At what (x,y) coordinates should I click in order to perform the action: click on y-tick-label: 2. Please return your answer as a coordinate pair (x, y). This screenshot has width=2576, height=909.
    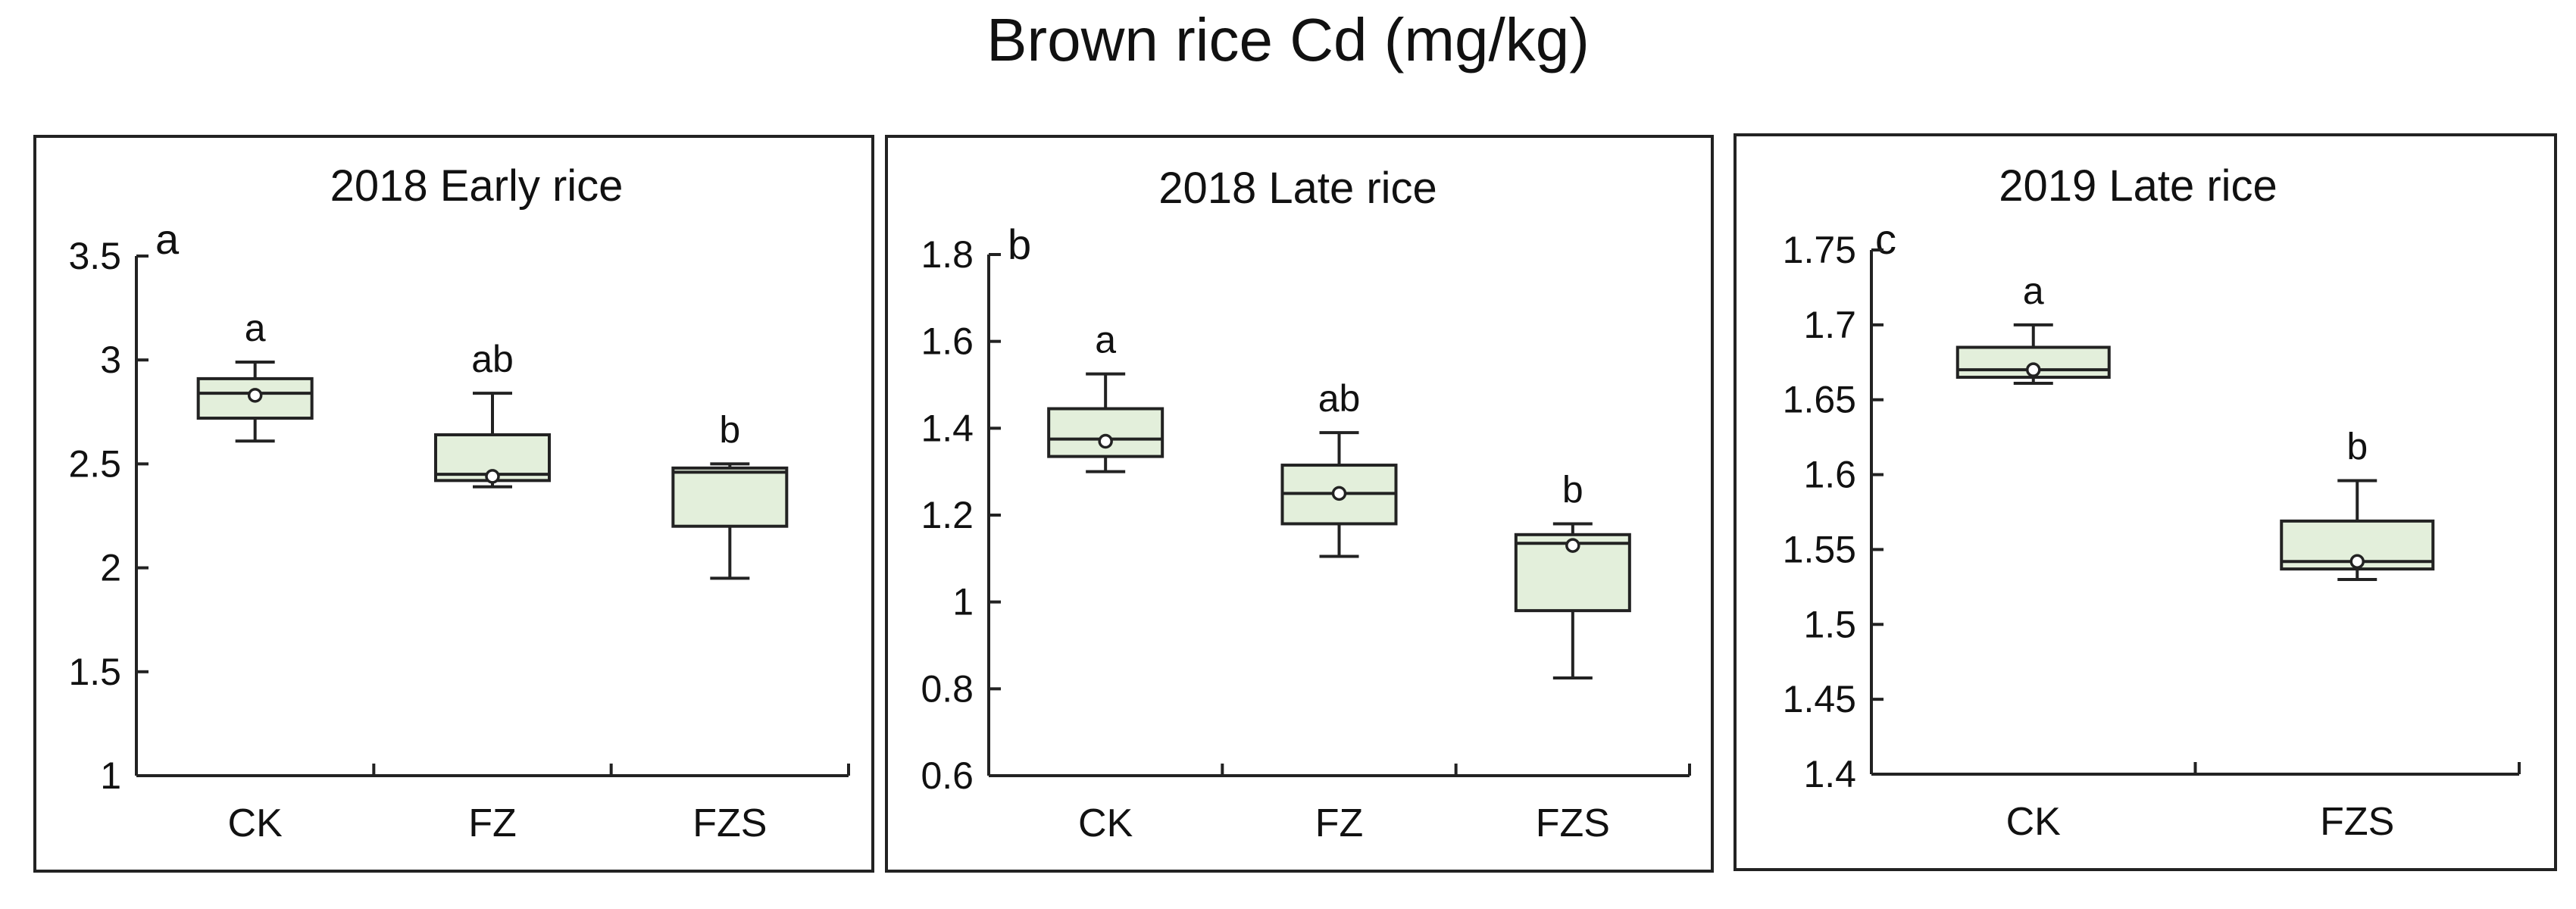
    Looking at the image, I should click on (110, 568).